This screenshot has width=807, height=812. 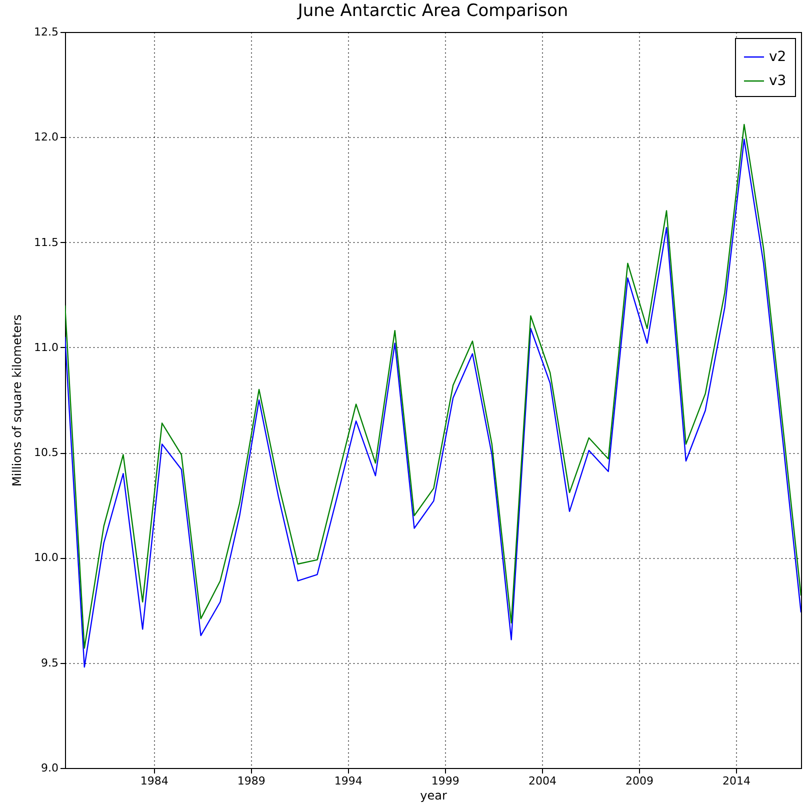 What do you see at coordinates (348, 781) in the screenshot?
I see `x-tick-label: 1994` at bounding box center [348, 781].